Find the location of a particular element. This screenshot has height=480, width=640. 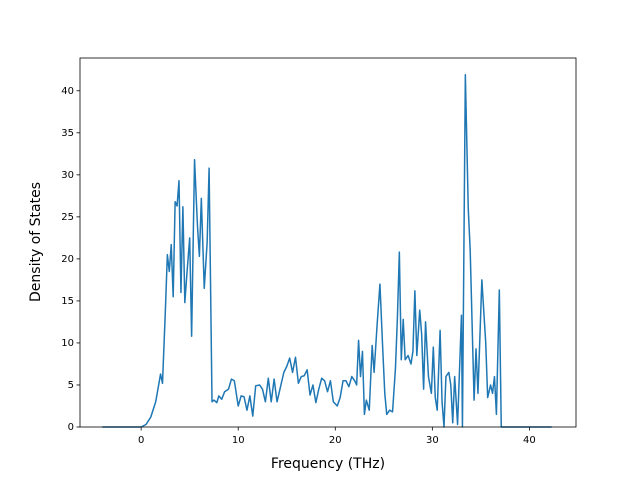

y-tick-label: 5 is located at coordinates (71, 385).